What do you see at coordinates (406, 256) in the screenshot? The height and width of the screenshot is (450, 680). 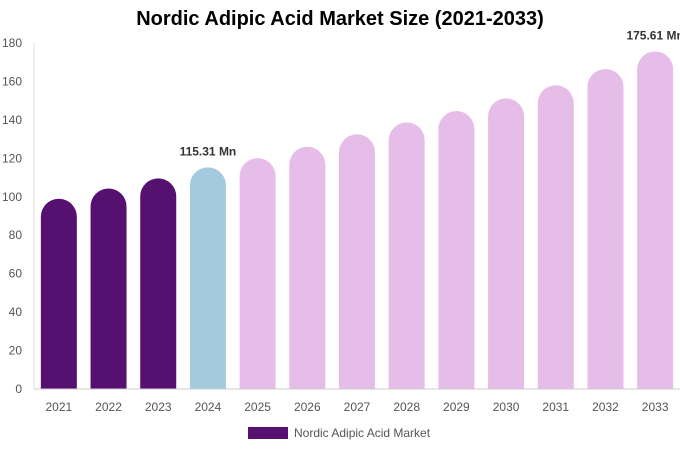 I see `bar-2028` at bounding box center [406, 256].